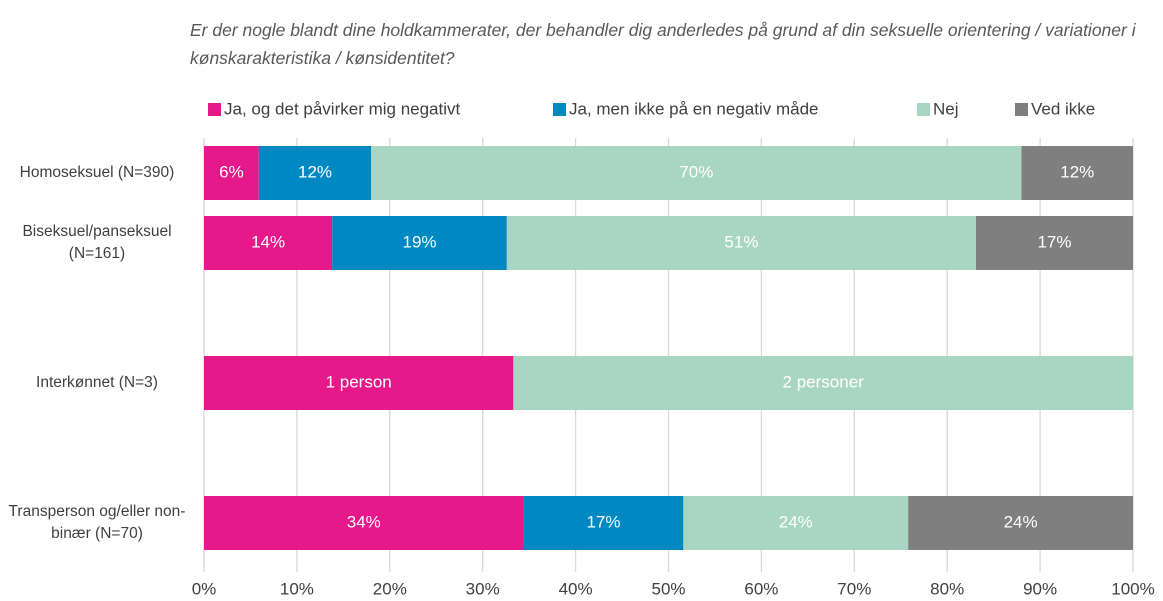 The image size is (1163, 601). I want to click on legend-label: Ved ikke, so click(1063, 108).